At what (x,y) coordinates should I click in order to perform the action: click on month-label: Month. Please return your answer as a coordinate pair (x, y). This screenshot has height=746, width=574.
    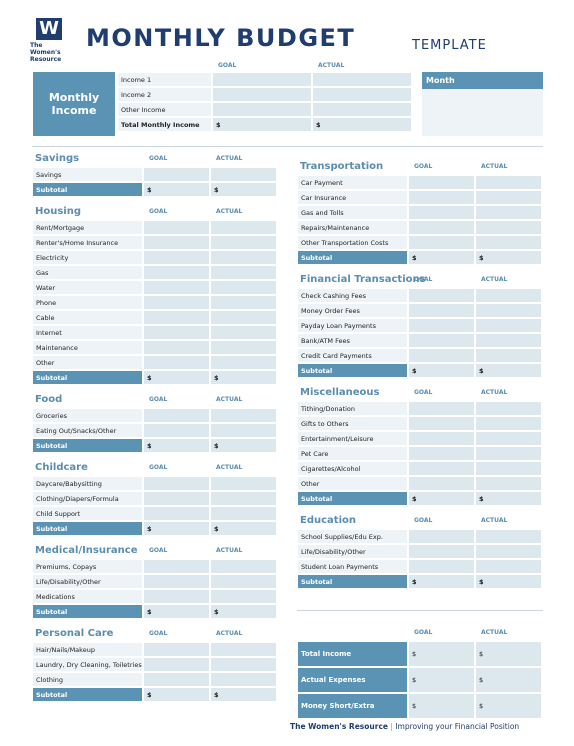
    Looking at the image, I should click on (482, 80).